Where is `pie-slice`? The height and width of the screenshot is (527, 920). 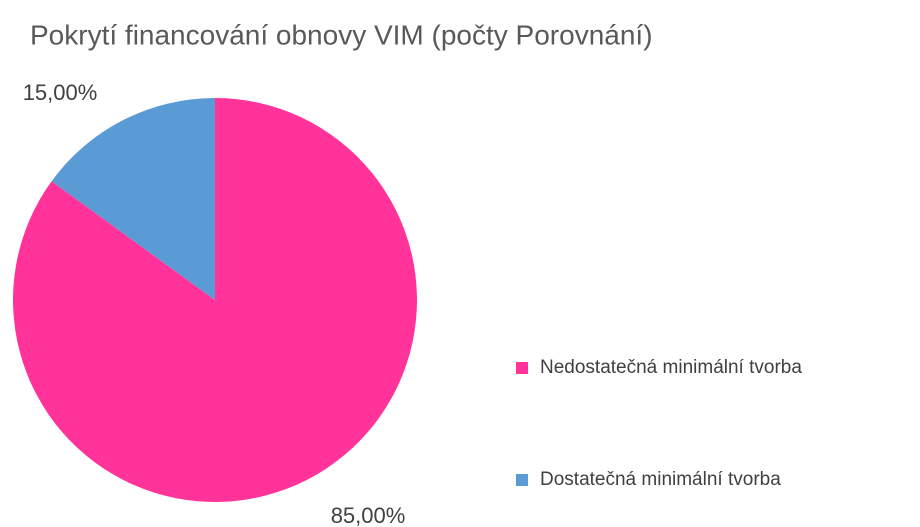
pie-slice is located at coordinates (133, 199).